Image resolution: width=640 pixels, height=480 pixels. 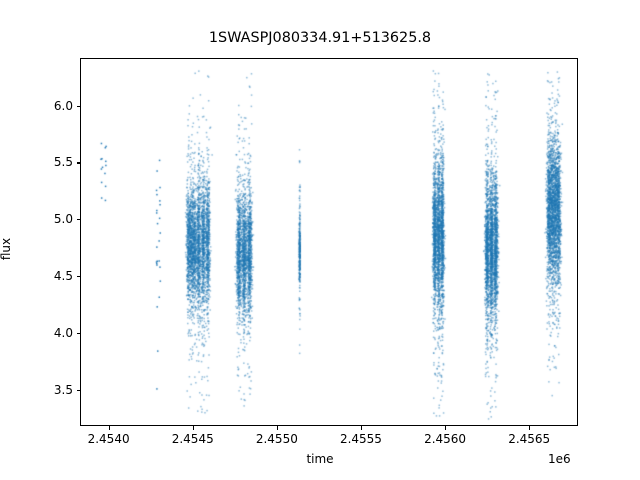 I want to click on x-tick-label: 2.4555, so click(x=360, y=439).